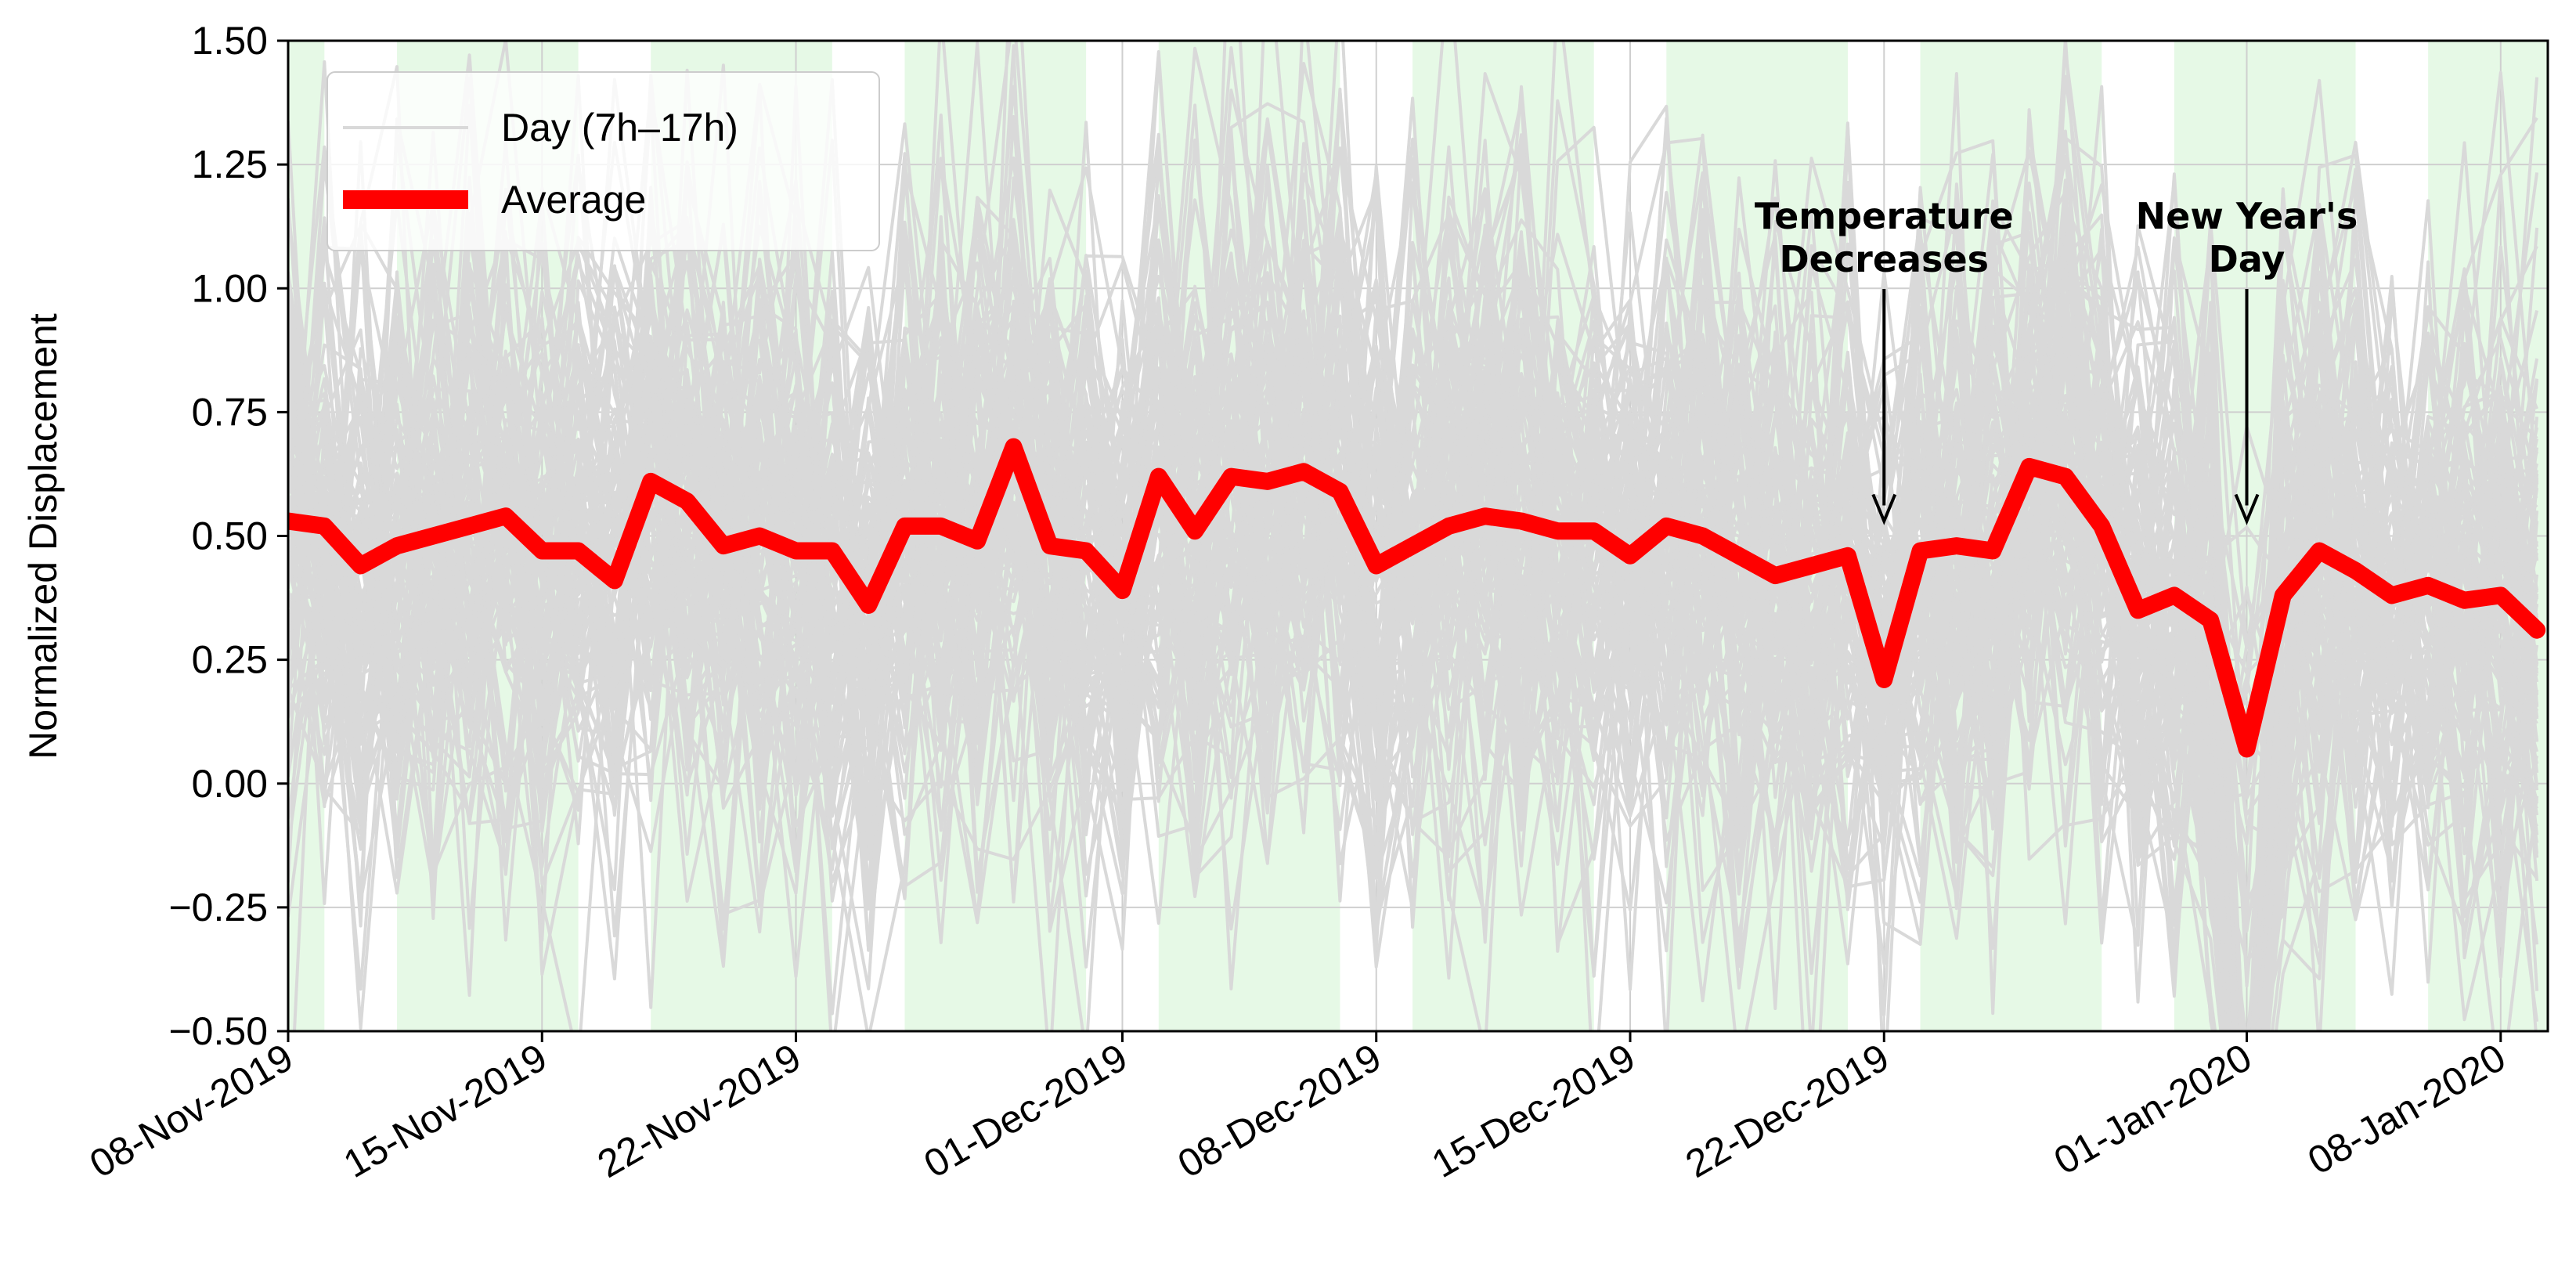 This screenshot has height=1270, width=2576. What do you see at coordinates (218, 1031) in the screenshot?
I see `y-tick-label-0: −0.50` at bounding box center [218, 1031].